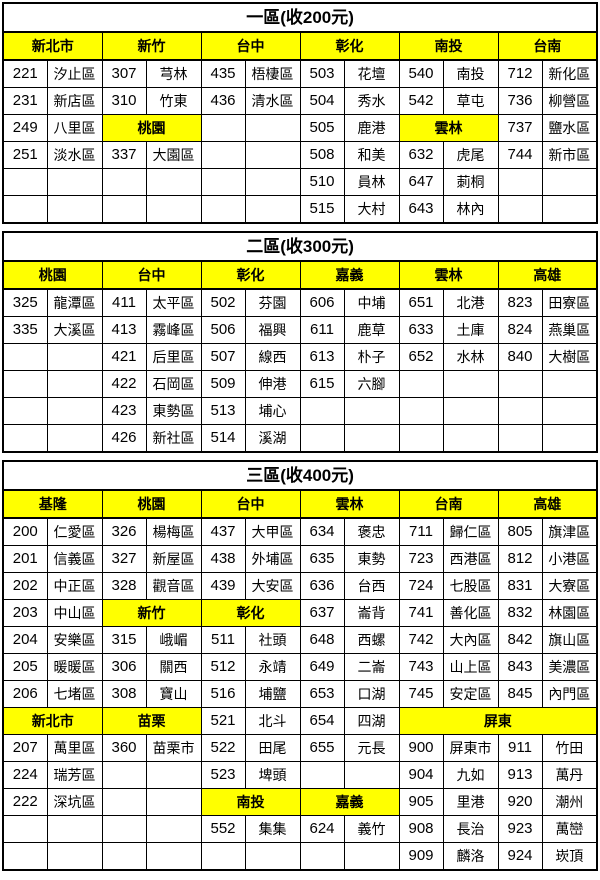  Describe the element at coordinates (371, 128) in the screenshot. I see `district-name-cell: 鹿港` at that location.